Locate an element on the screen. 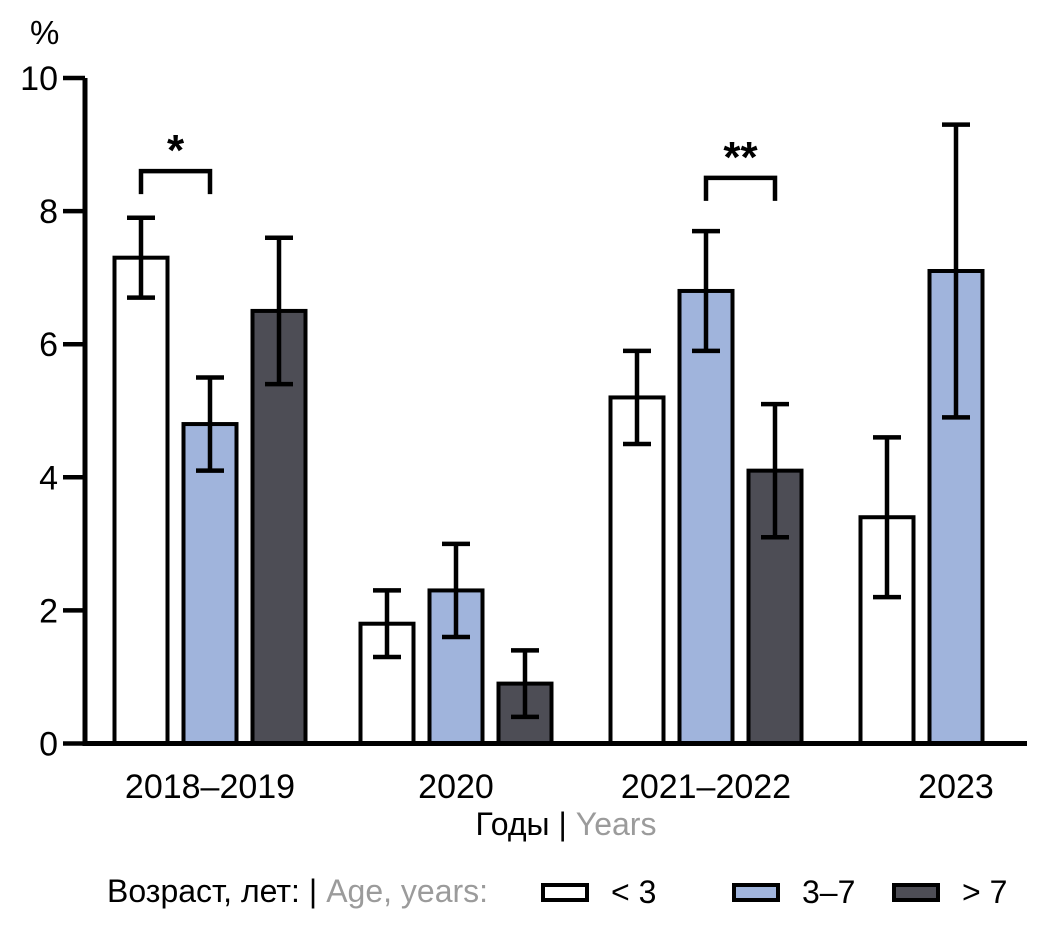 This screenshot has width=1054, height=942. bar-<3-group0 is located at coordinates (141, 500).